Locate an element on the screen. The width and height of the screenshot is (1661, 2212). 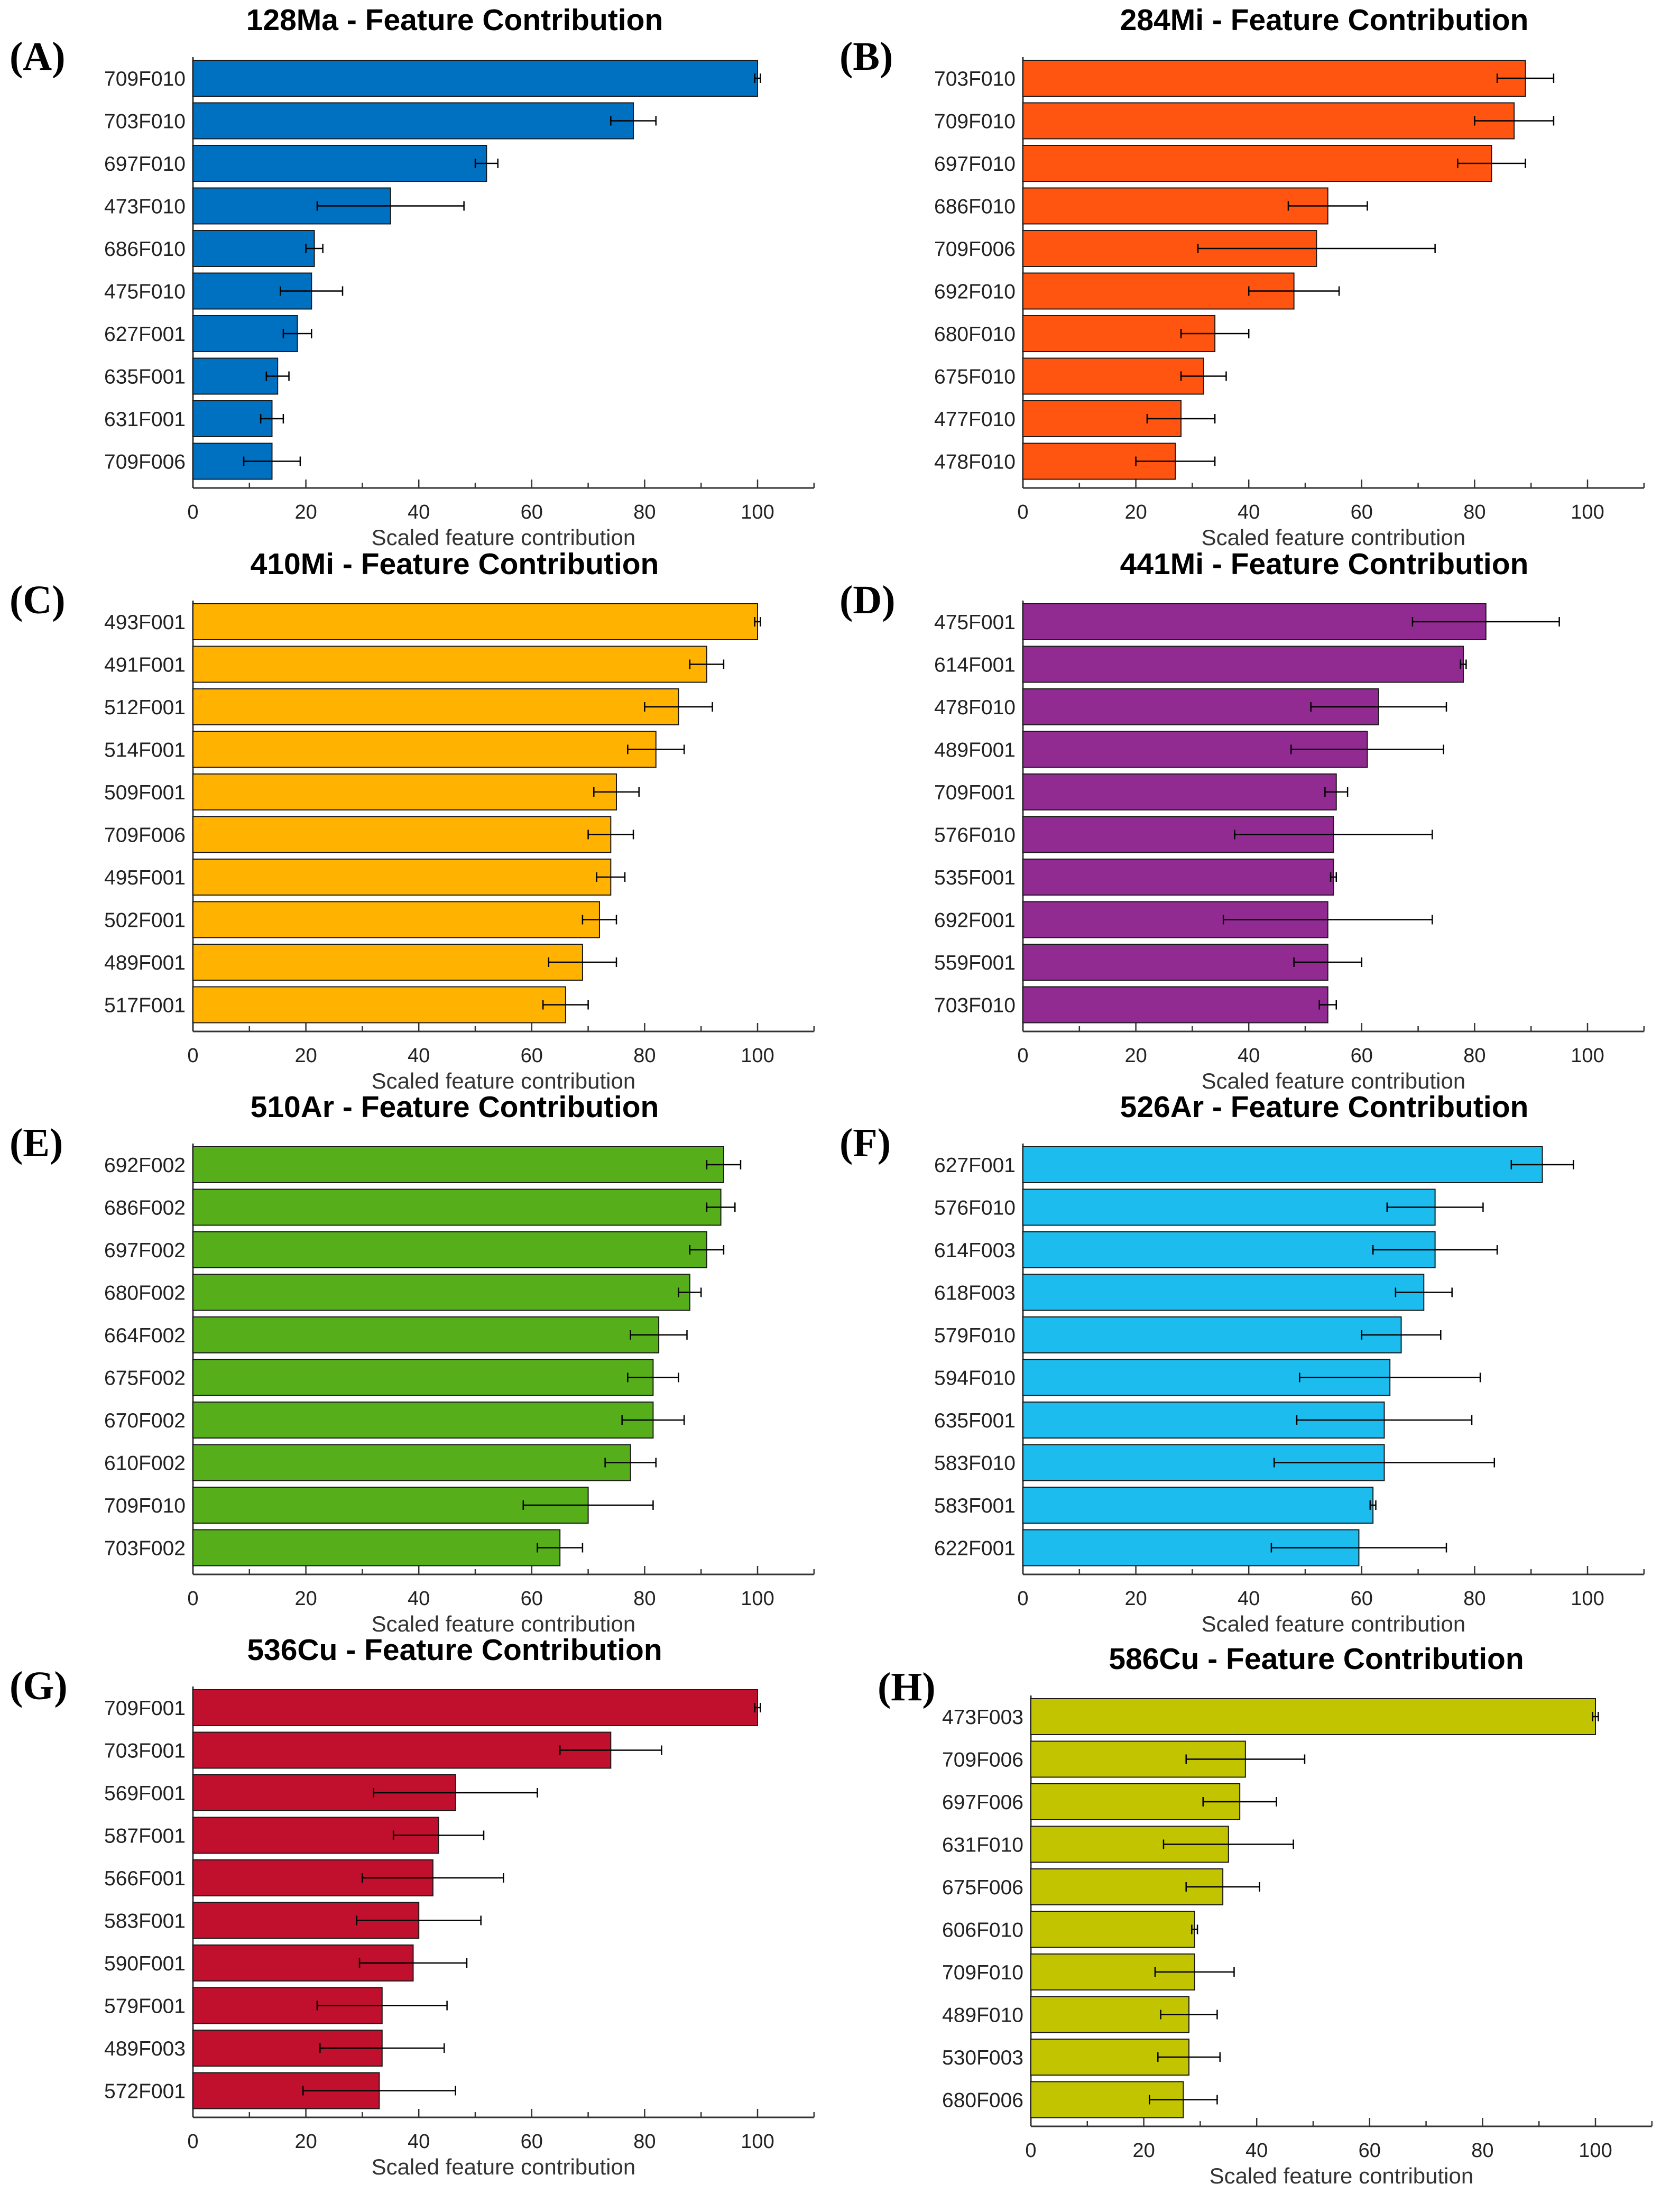
category-label: 587F001 is located at coordinates (145, 1836).